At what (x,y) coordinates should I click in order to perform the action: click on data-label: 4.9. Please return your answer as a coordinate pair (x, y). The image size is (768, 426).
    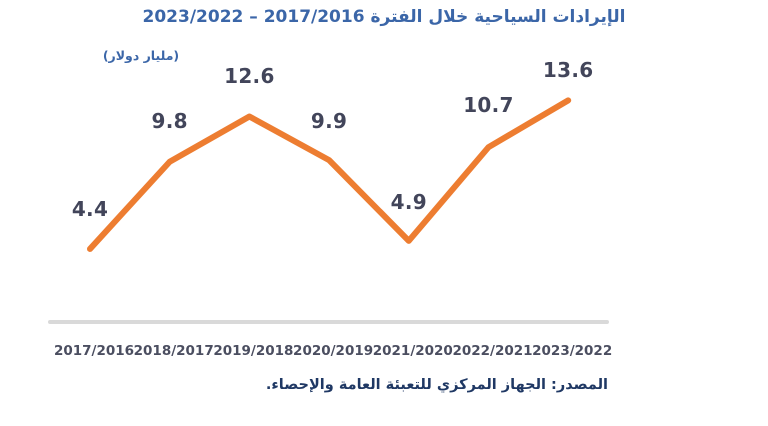
    Looking at the image, I should click on (408, 201).